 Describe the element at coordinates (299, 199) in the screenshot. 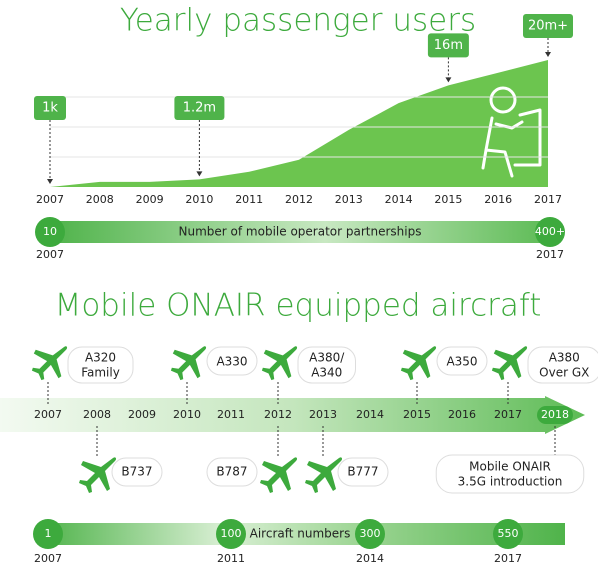

I see `x-tick-label: 2012` at that location.